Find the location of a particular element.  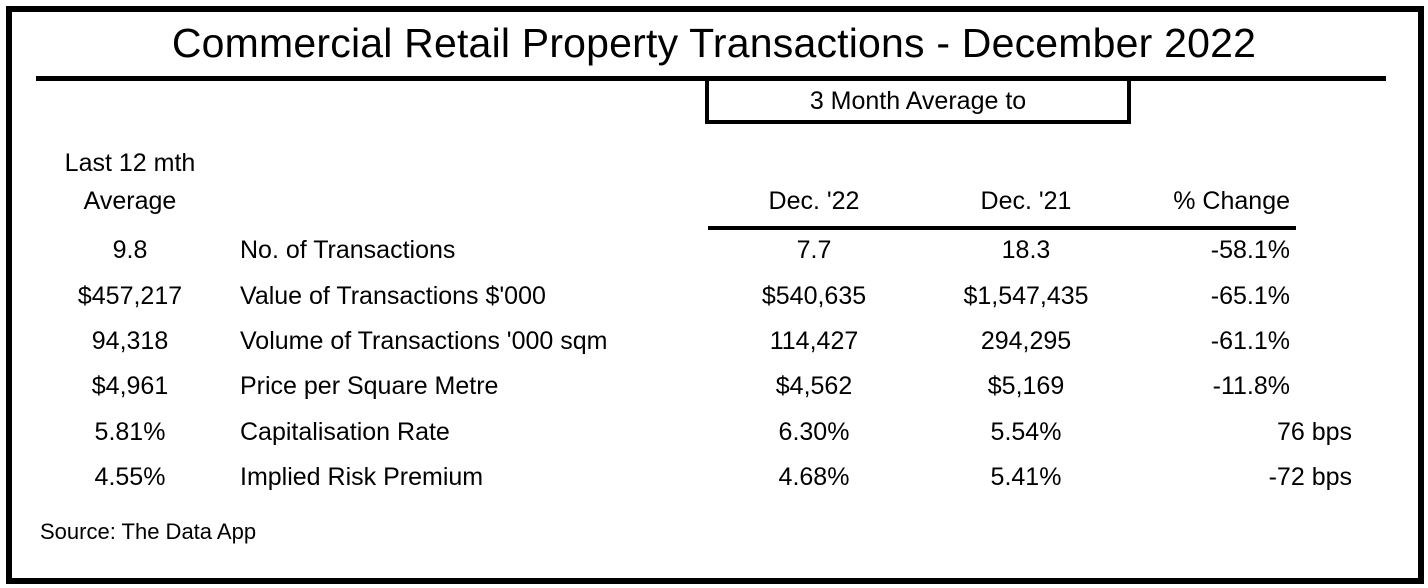

row-label: No. of Transactions is located at coordinates (348, 250).